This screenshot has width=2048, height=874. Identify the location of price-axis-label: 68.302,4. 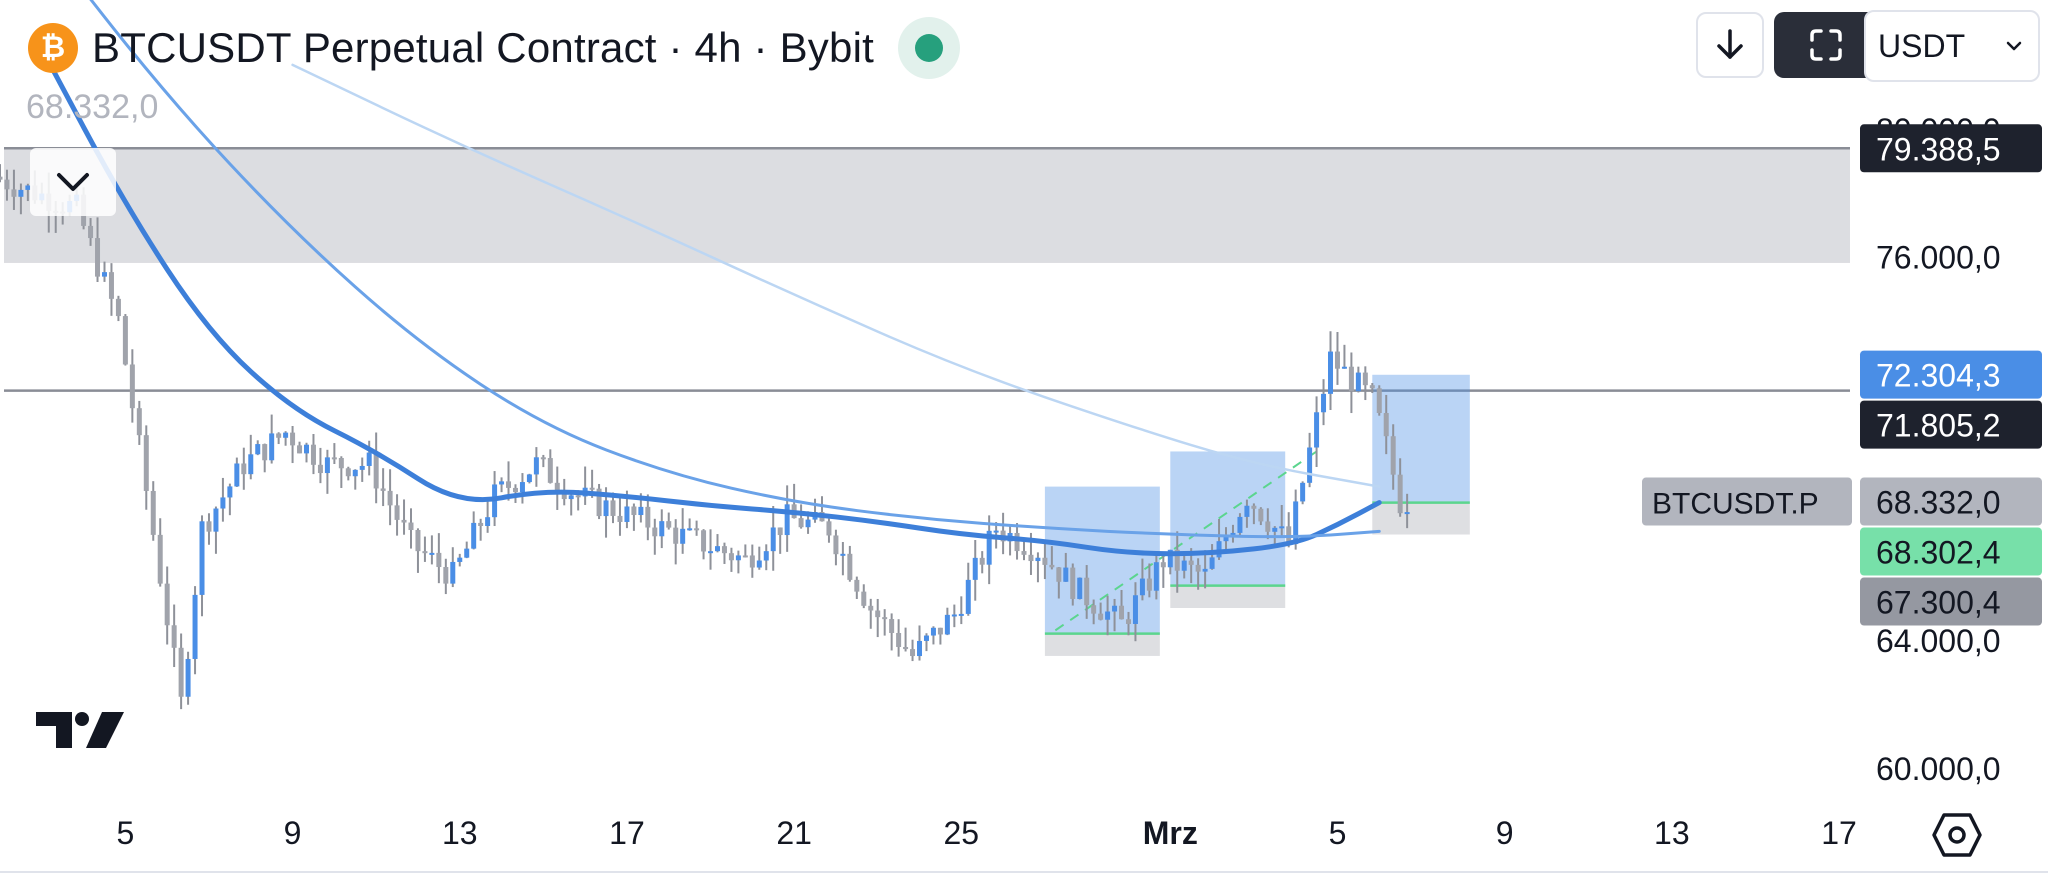
(1938, 553).